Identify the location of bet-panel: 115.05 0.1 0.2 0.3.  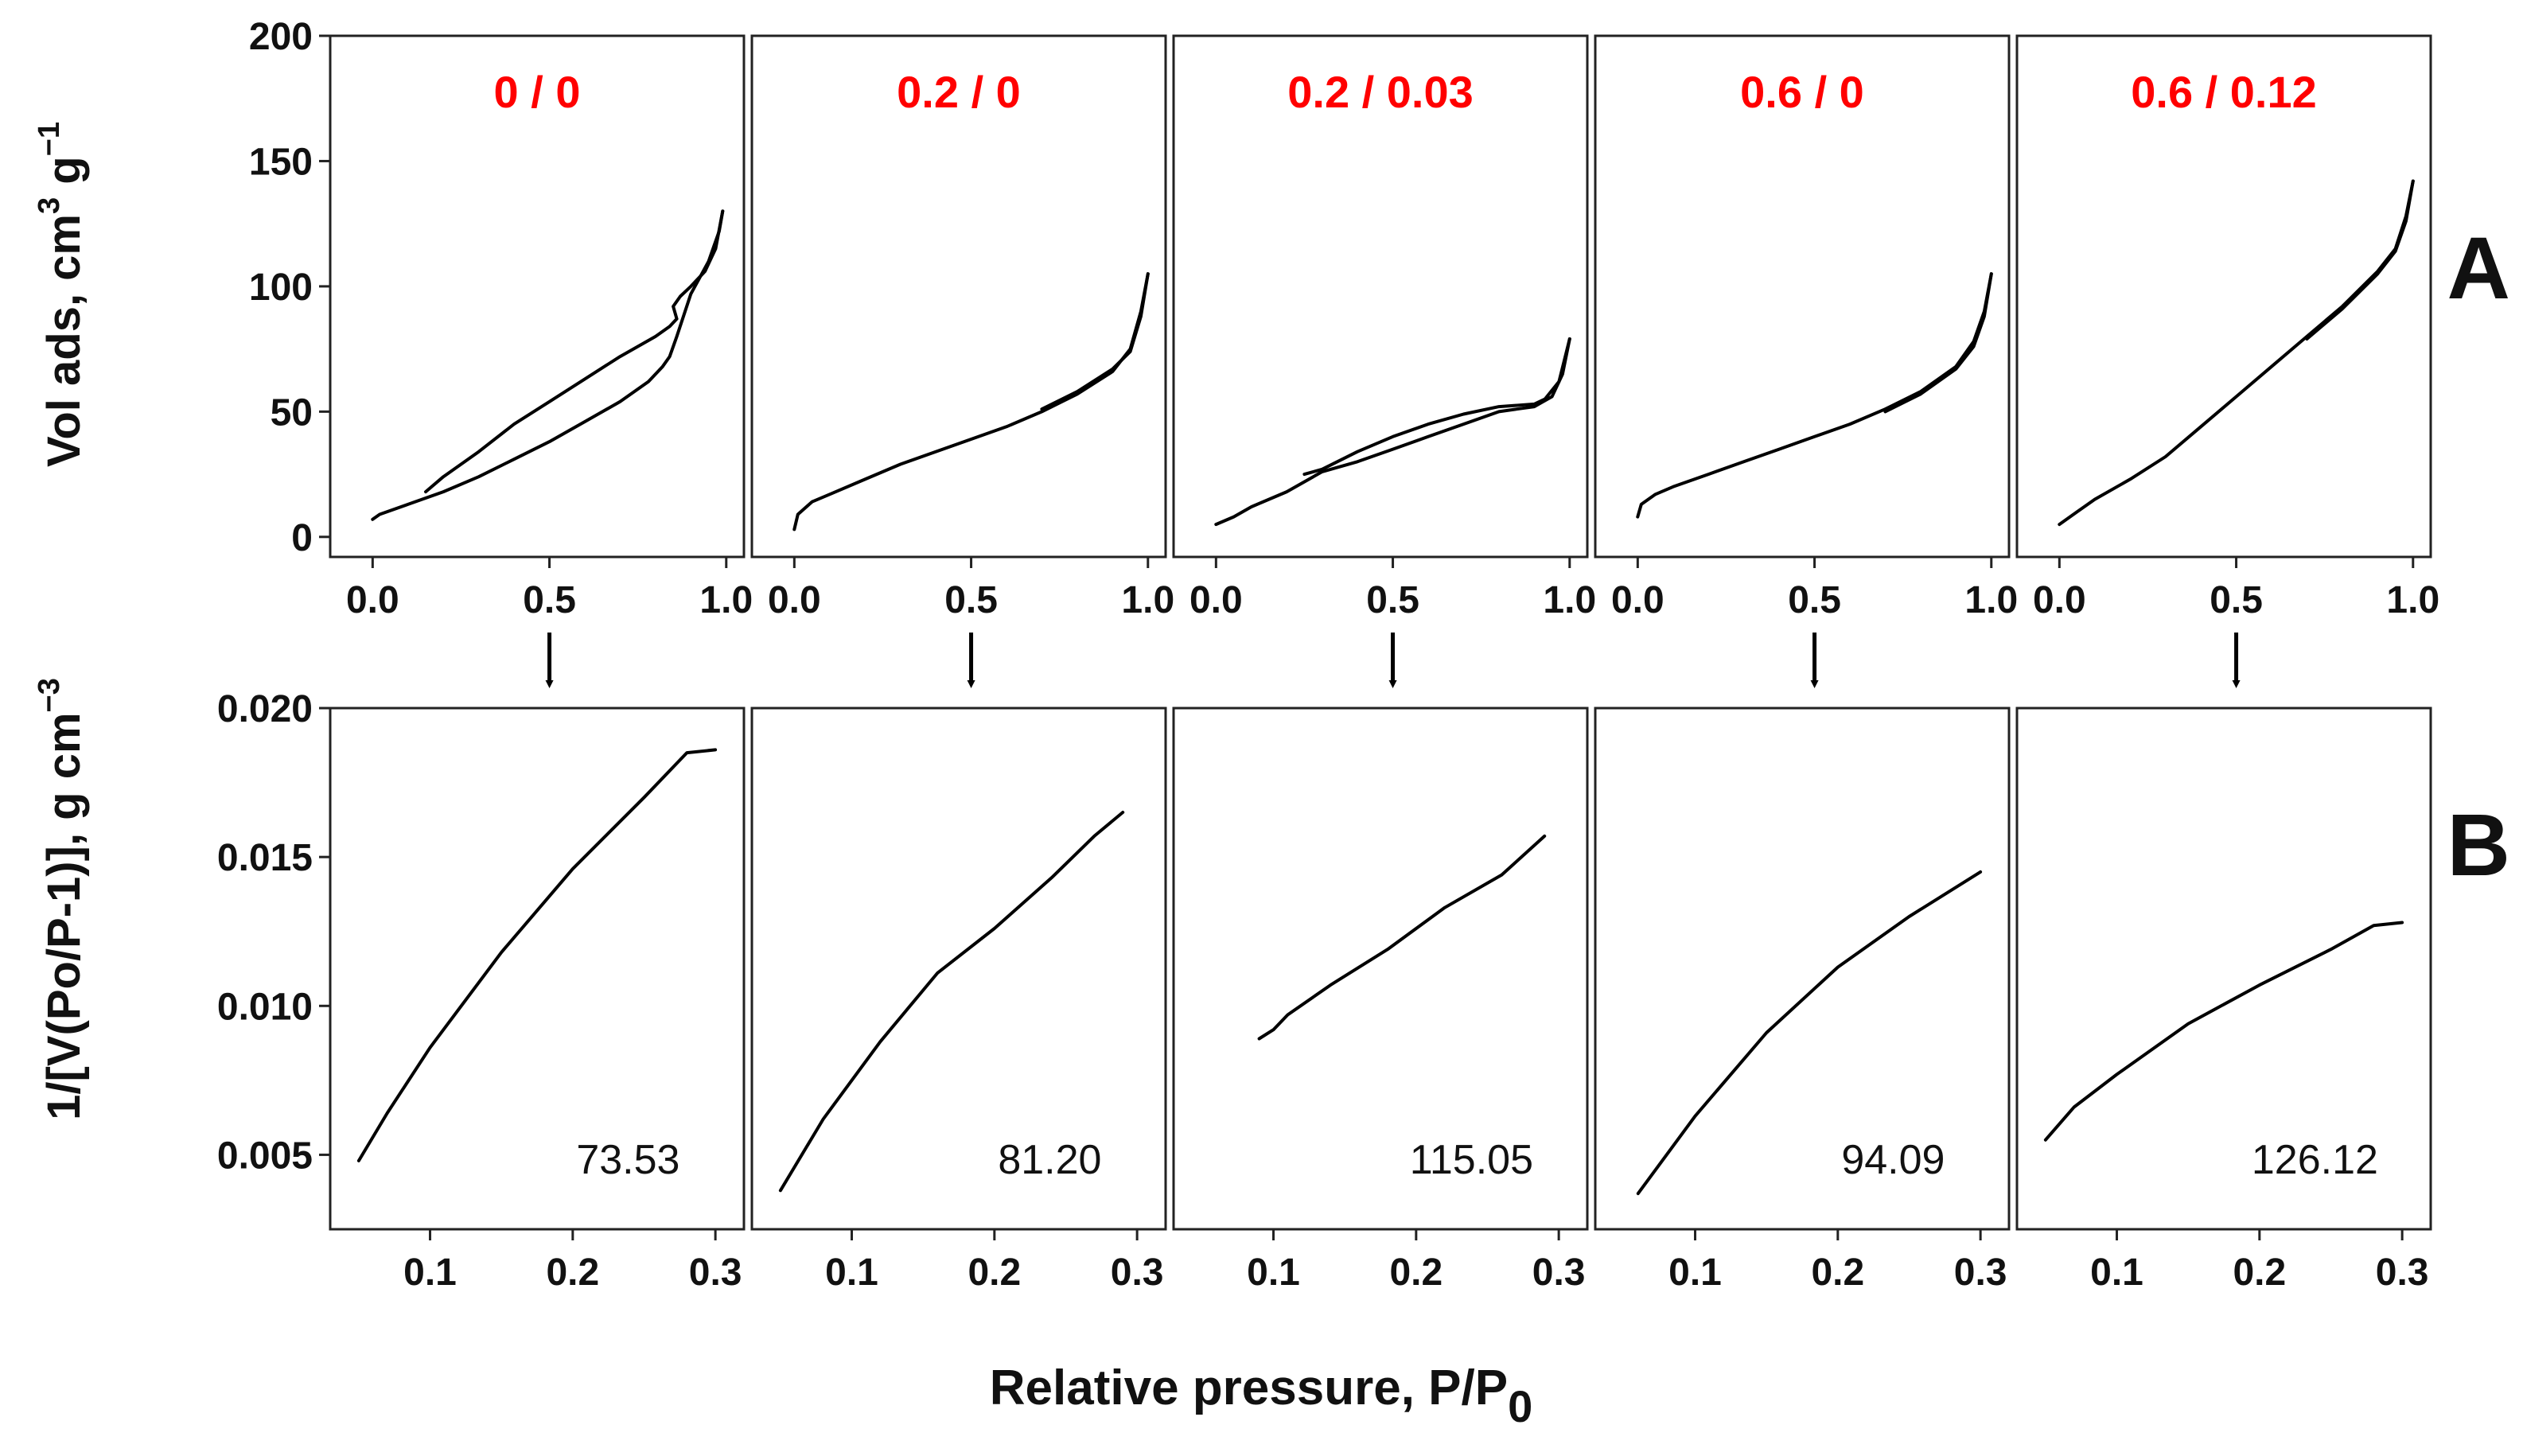
(1380, 1000).